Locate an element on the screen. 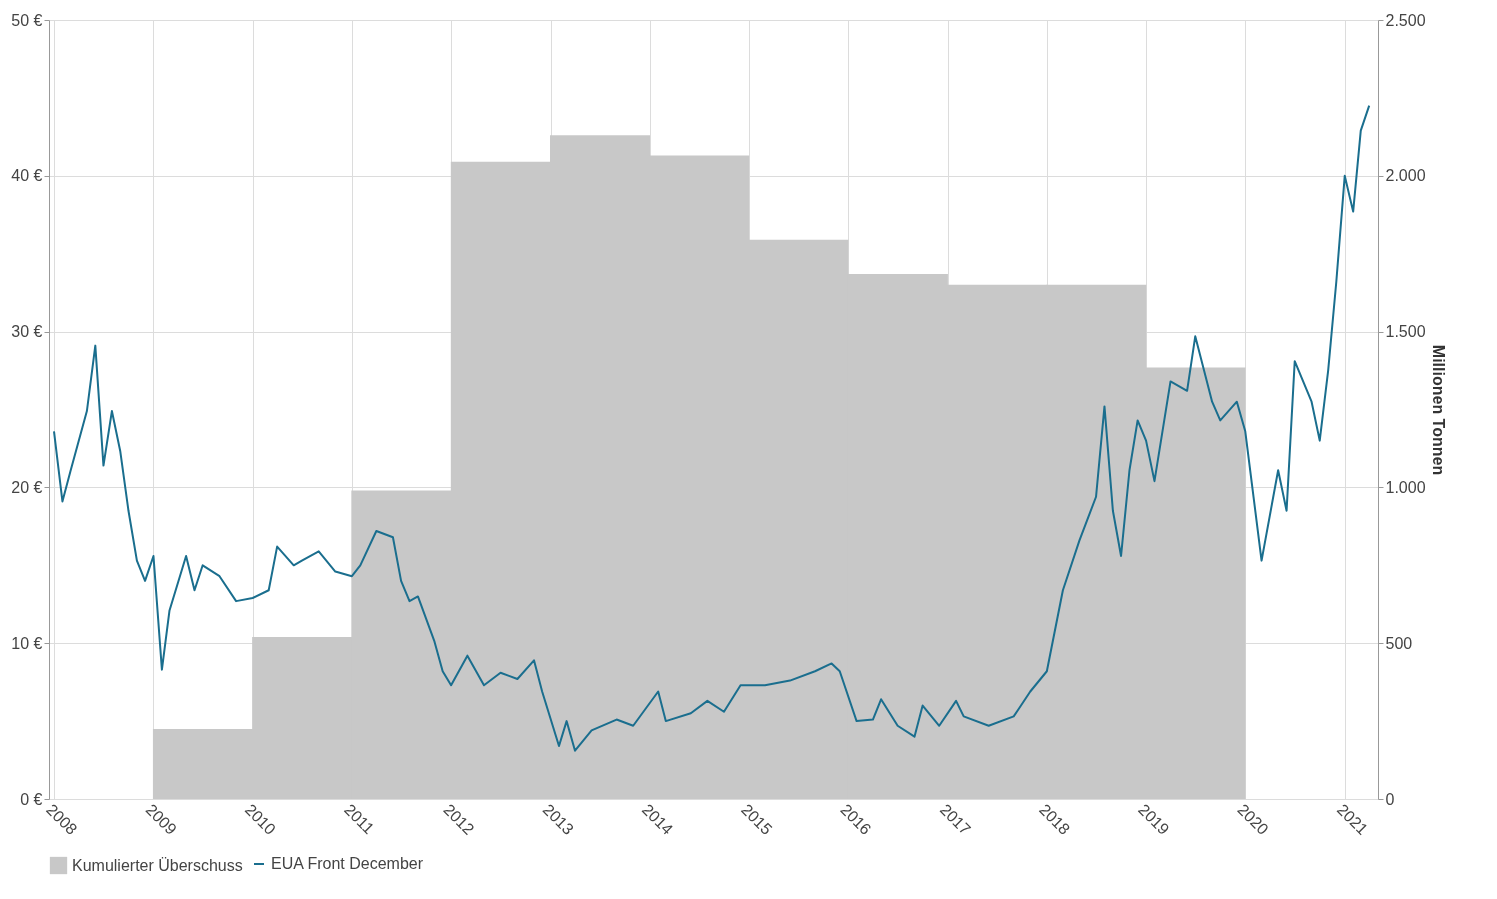 The image size is (1497, 899). y-tick-label: 0 € is located at coordinates (31, 799).